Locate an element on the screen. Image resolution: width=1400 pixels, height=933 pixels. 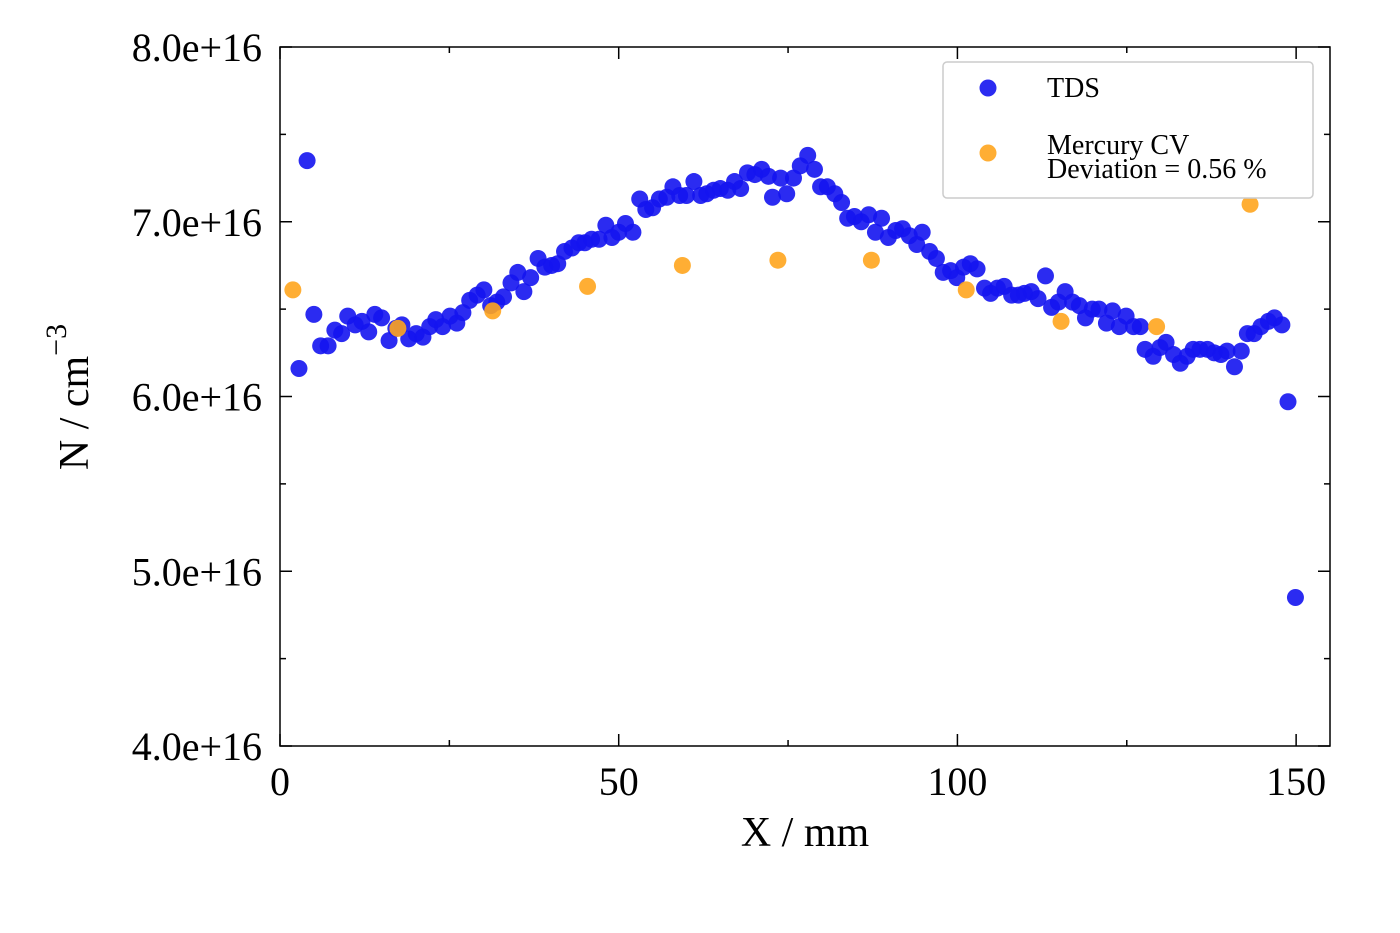
x-tick-label: 150 is located at coordinates (1296, 781).